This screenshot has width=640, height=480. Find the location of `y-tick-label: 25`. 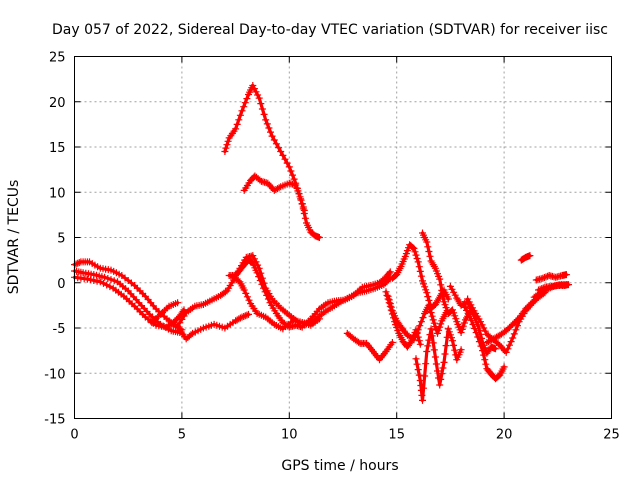

y-tick-label: 25 is located at coordinates (57, 58).